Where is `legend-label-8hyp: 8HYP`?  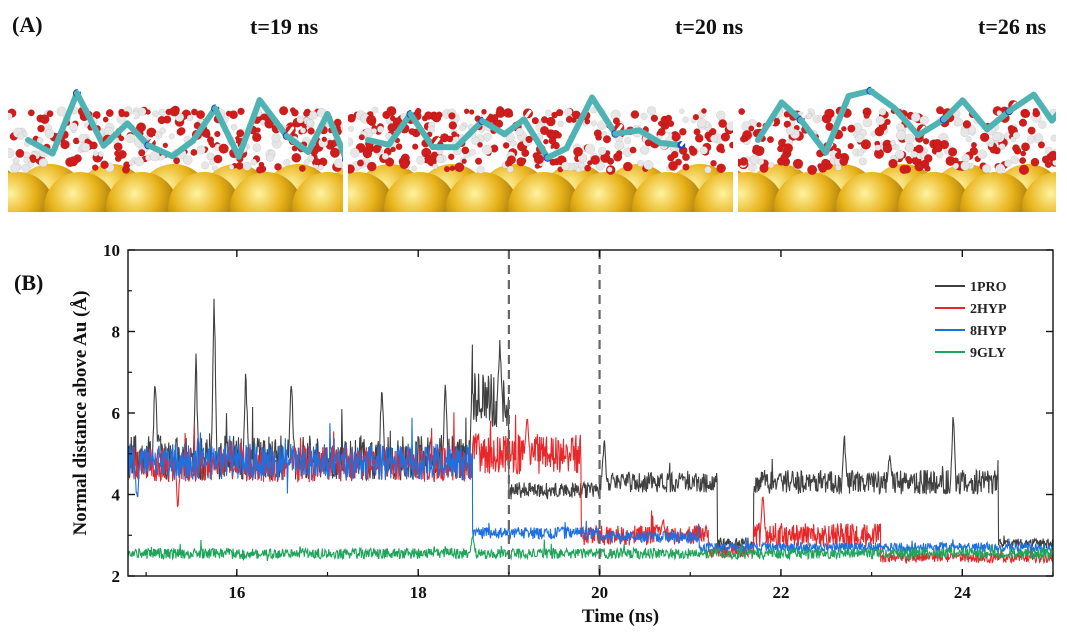 legend-label-8hyp: 8HYP is located at coordinates (988, 331).